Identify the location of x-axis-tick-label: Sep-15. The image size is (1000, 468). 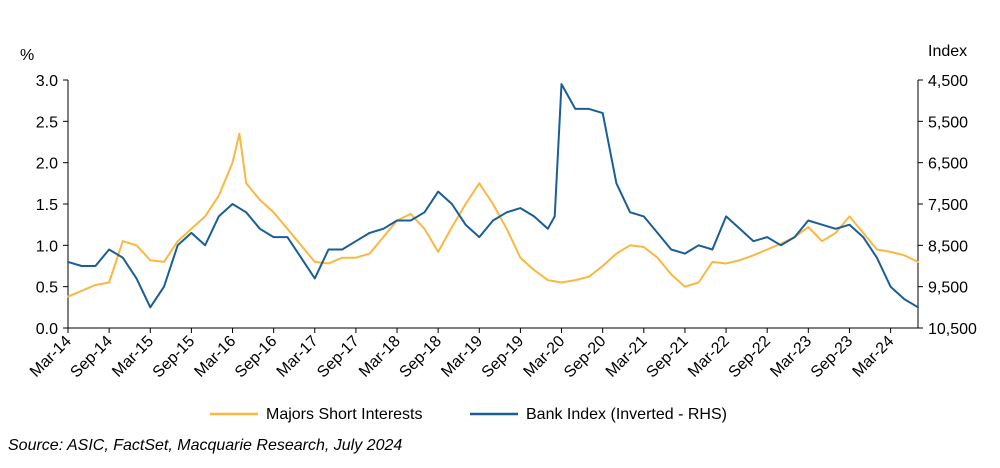
(174, 357).